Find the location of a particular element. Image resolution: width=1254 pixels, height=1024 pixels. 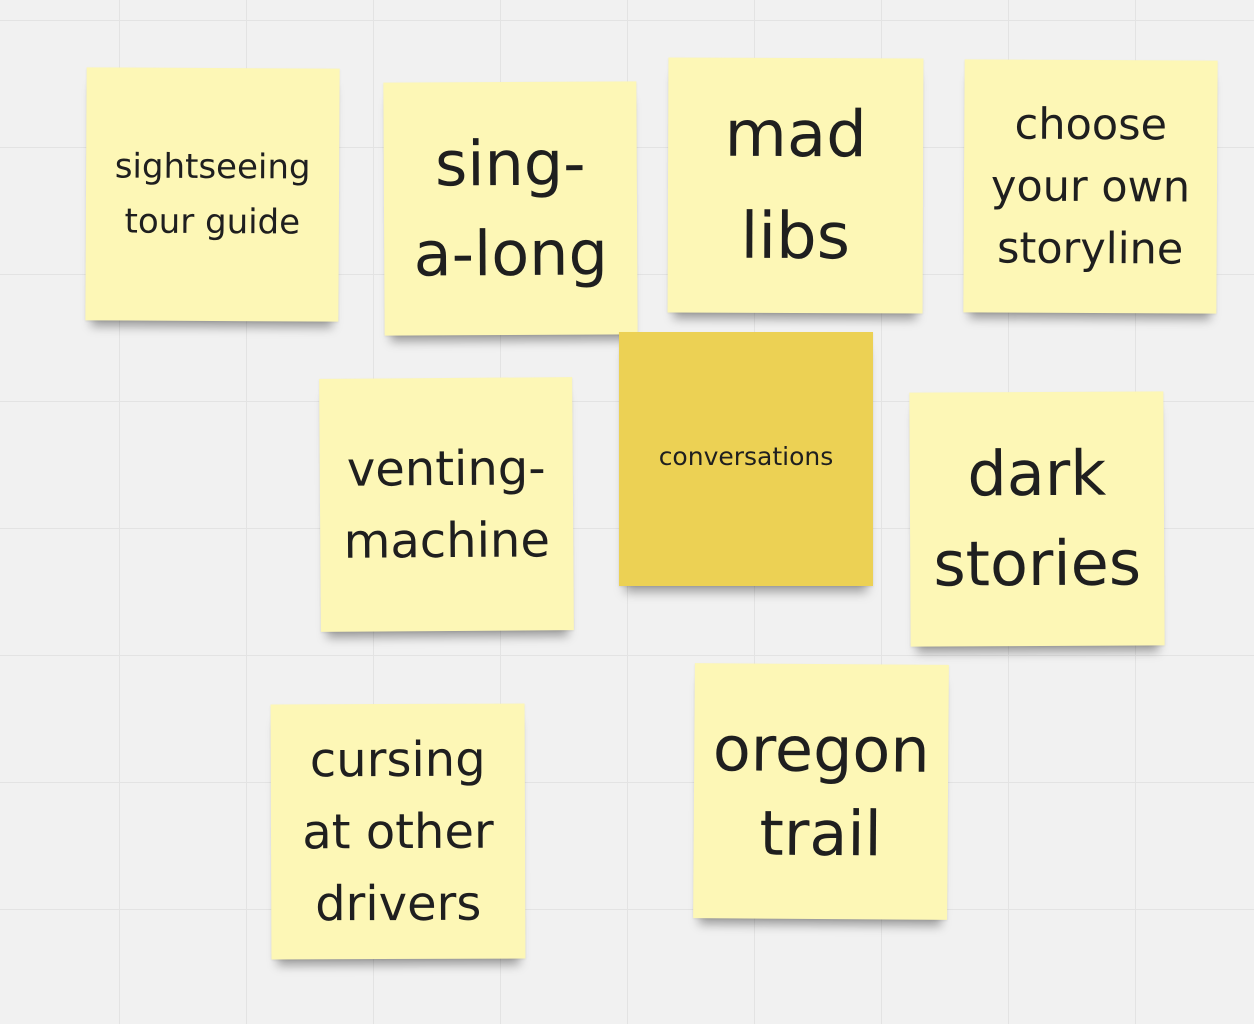

sticky-note-text: conversations is located at coordinates (746, 456).